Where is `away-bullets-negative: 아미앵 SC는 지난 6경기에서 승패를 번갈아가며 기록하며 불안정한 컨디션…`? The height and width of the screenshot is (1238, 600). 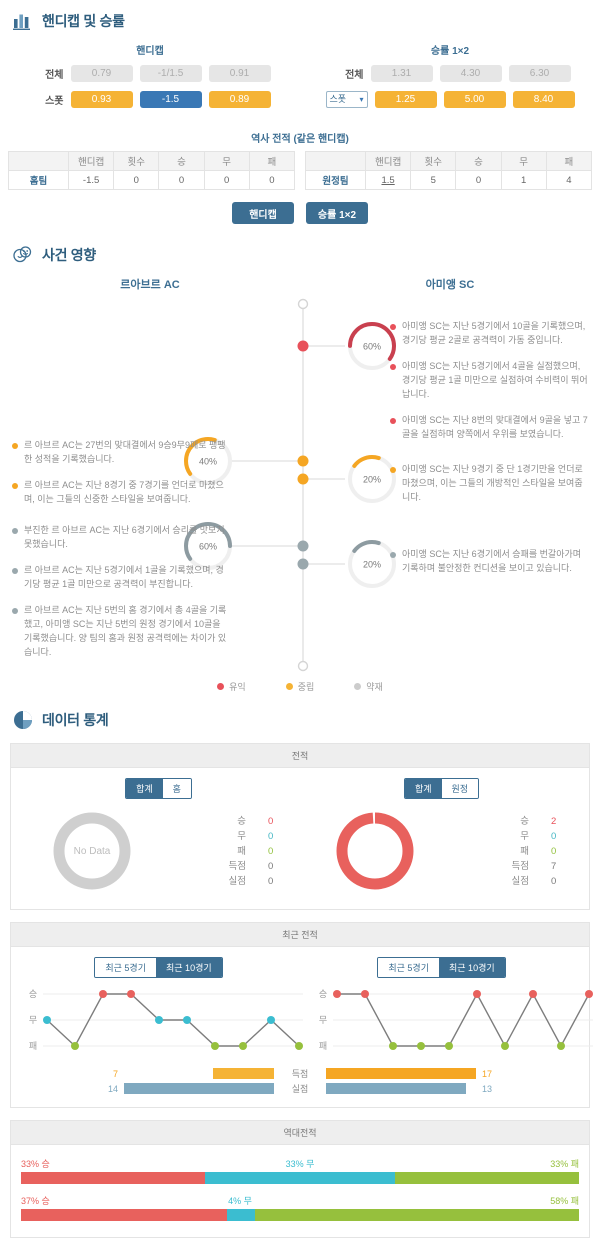
away-bullets-negative: 아미앵 SC는 지난 6경기에서 승패를 번갈아가며 기록하며 불안정한 컨디션… is located at coordinates (490, 568).